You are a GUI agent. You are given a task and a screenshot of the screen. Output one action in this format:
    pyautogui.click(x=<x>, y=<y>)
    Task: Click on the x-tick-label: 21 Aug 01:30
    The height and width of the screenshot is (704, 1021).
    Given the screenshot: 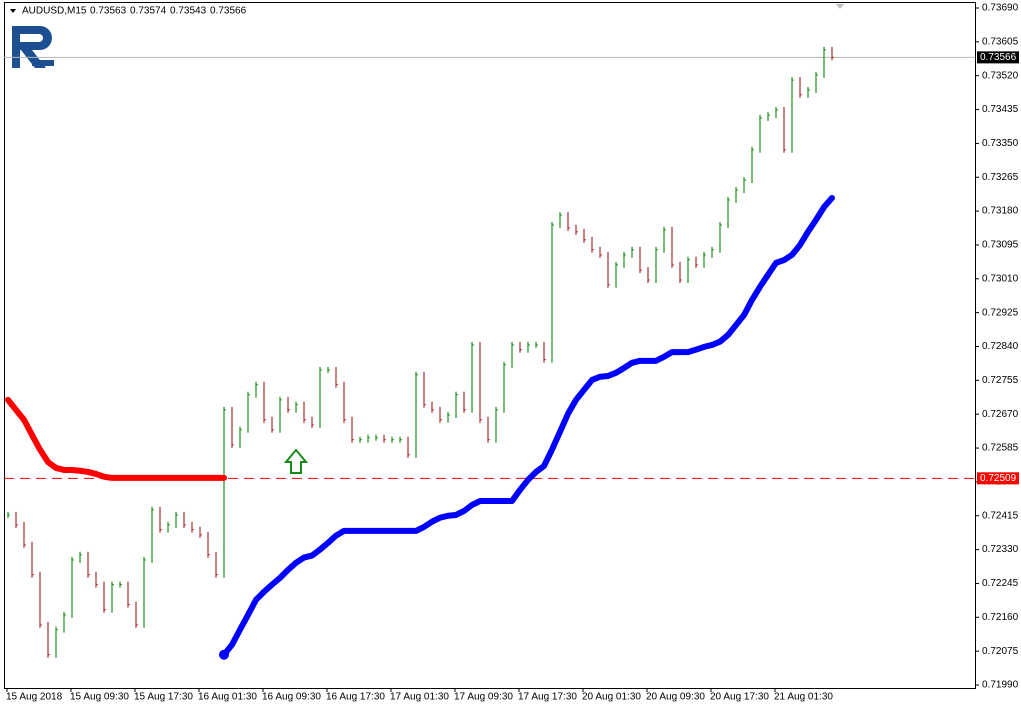 What is the action you would take?
    pyautogui.click(x=803, y=697)
    